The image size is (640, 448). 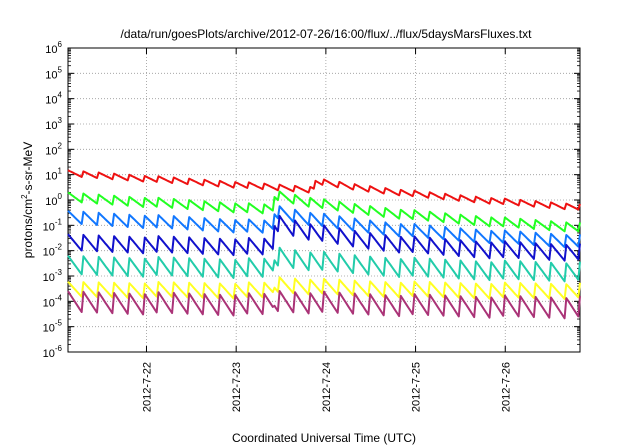 What do you see at coordinates (53, 124) in the screenshot?
I see `y-tick-label: 10³` at bounding box center [53, 124].